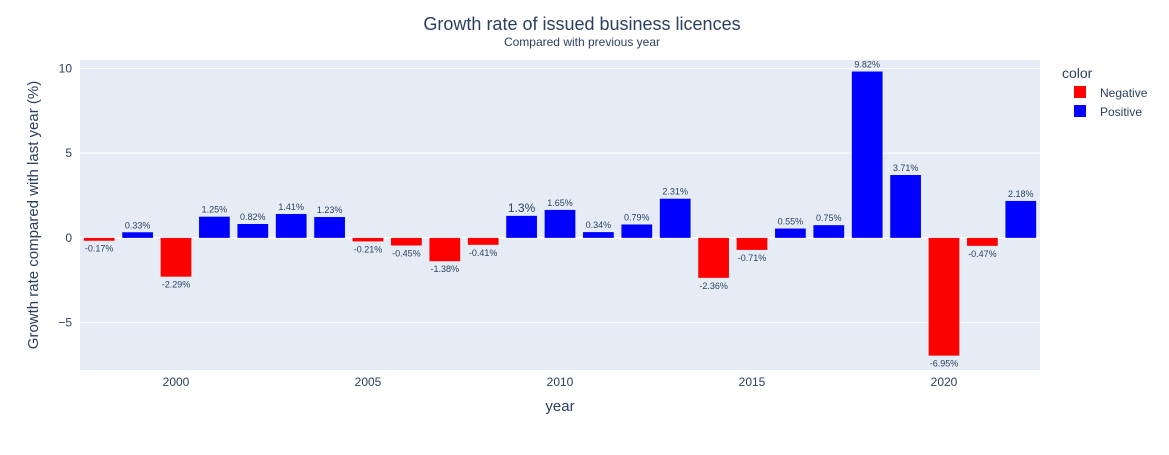  I want to click on data-label-1999: 0.33%, so click(138, 225).